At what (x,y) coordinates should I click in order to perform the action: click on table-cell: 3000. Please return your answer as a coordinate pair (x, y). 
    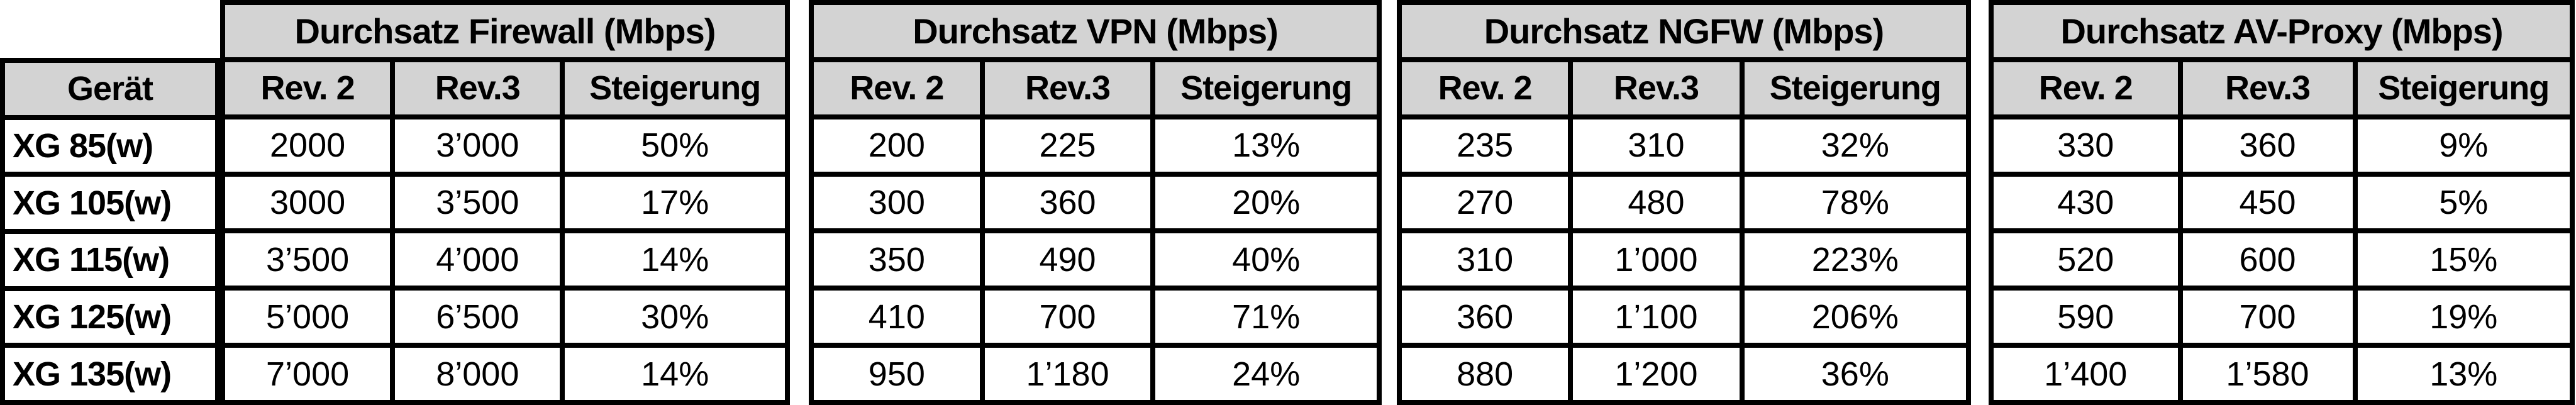
    Looking at the image, I should click on (308, 203).